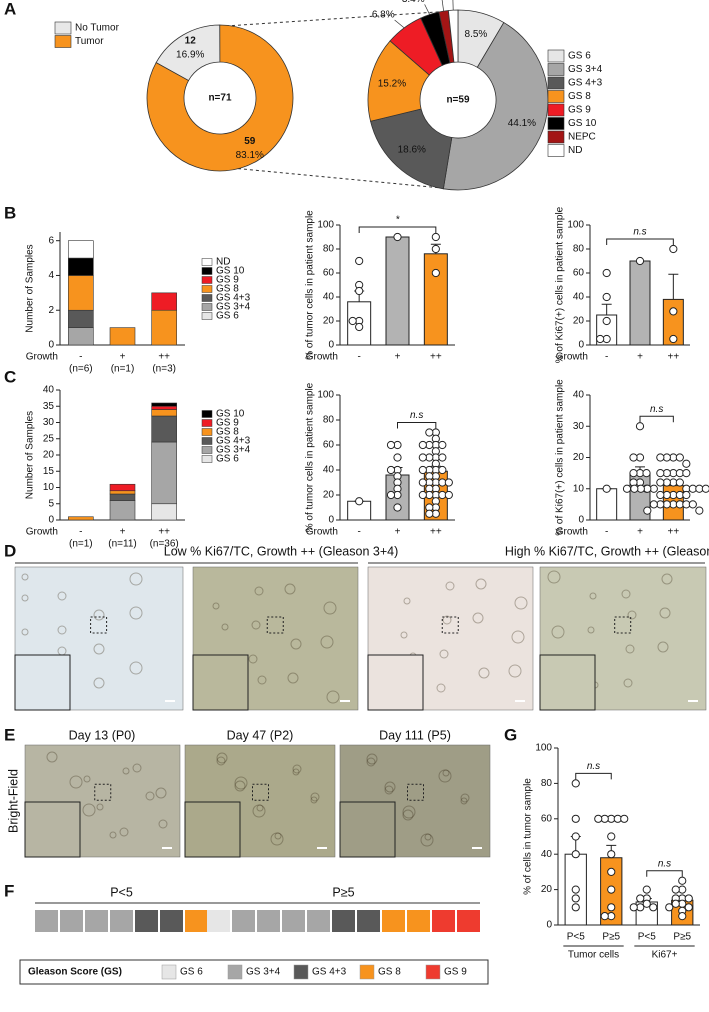 This screenshot has width=709, height=1012. What do you see at coordinates (392, 84) in the screenshot?
I see `pie-label: 15.2%` at bounding box center [392, 84].